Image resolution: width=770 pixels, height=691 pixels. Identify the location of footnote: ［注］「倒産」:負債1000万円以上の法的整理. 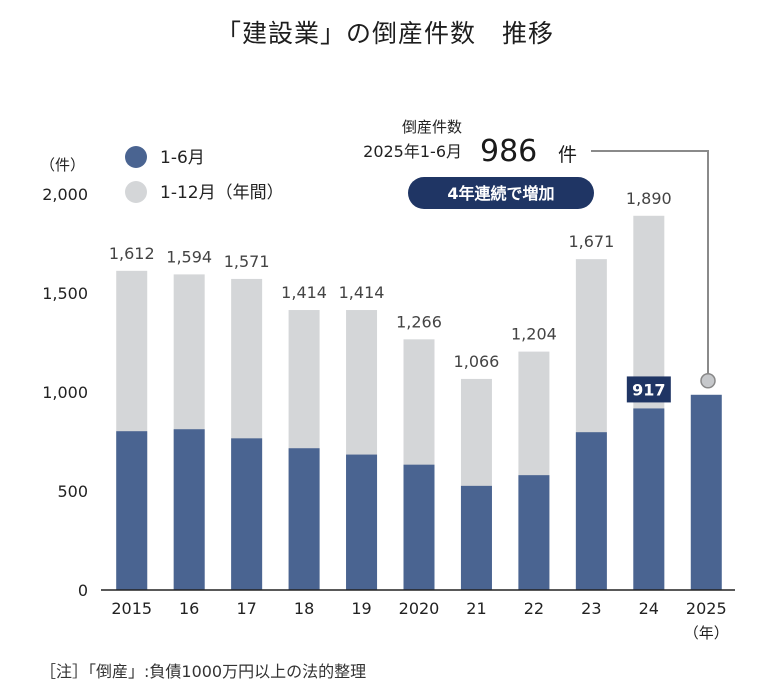
(203, 671).